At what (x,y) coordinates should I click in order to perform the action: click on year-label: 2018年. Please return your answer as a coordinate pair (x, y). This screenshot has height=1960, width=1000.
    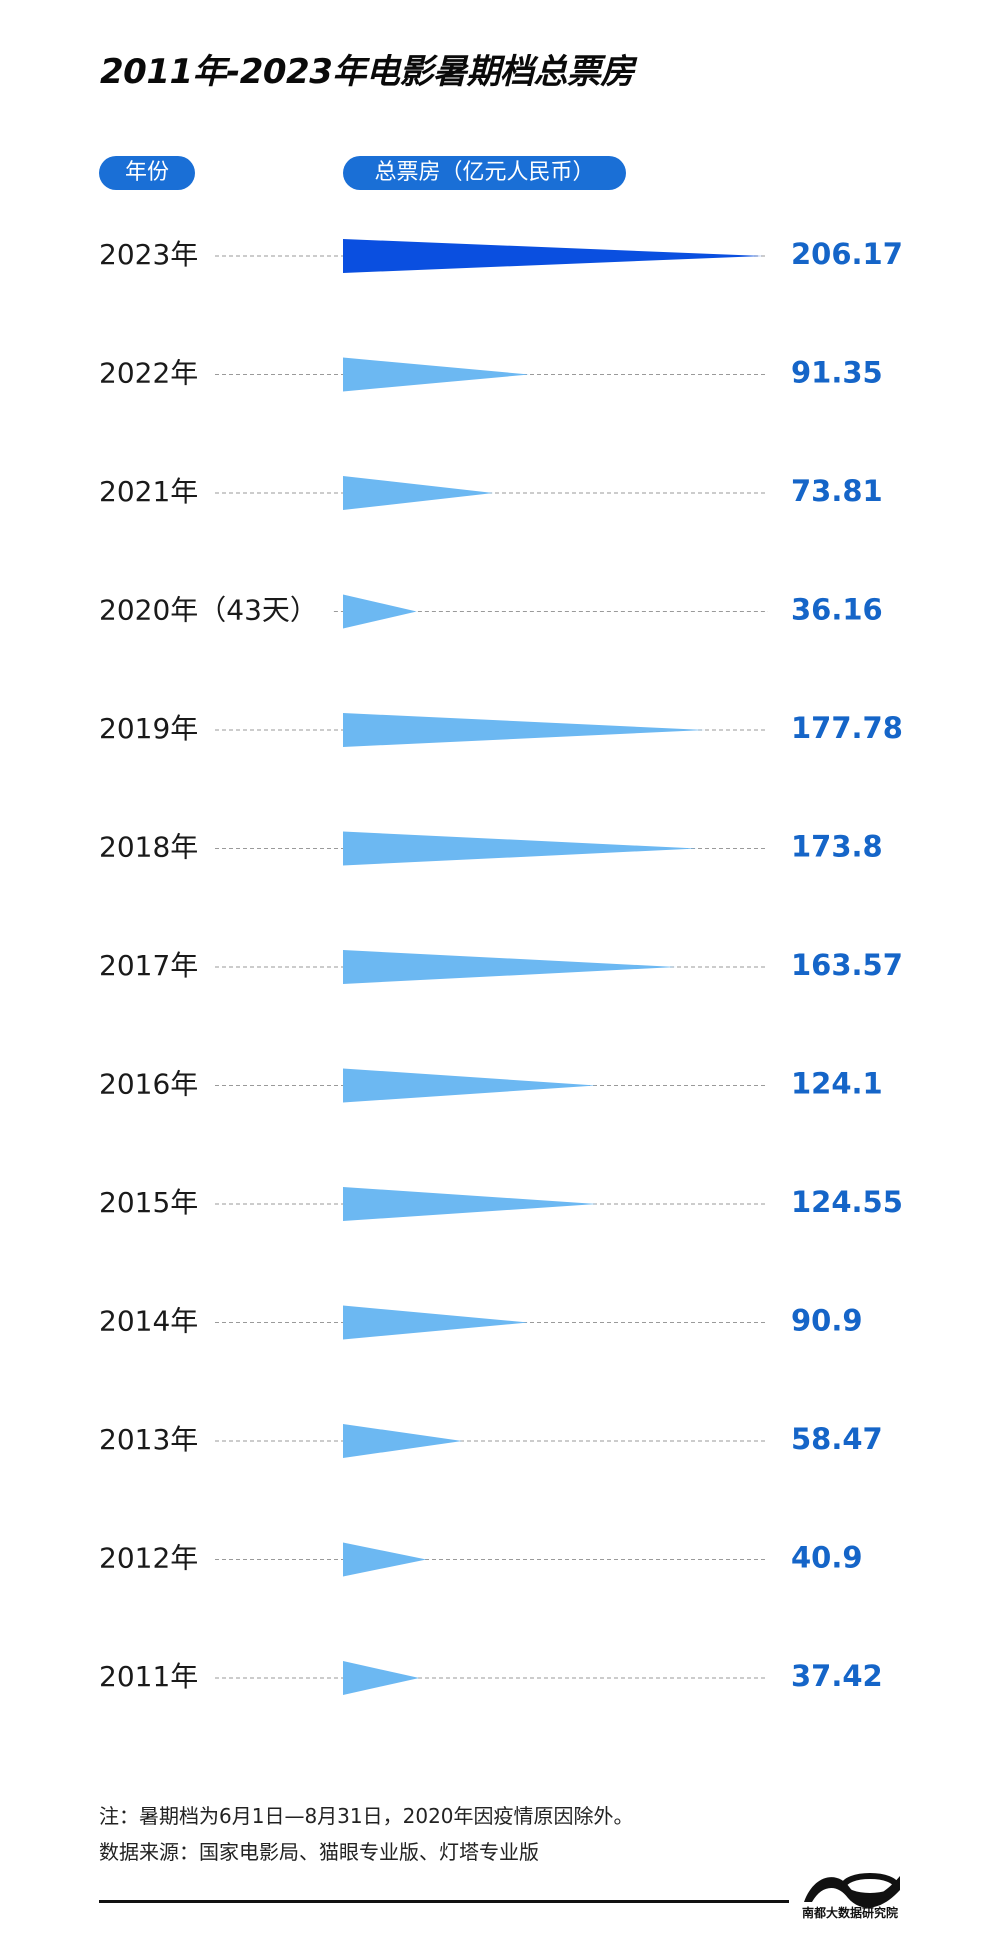
    Looking at the image, I should click on (148, 847).